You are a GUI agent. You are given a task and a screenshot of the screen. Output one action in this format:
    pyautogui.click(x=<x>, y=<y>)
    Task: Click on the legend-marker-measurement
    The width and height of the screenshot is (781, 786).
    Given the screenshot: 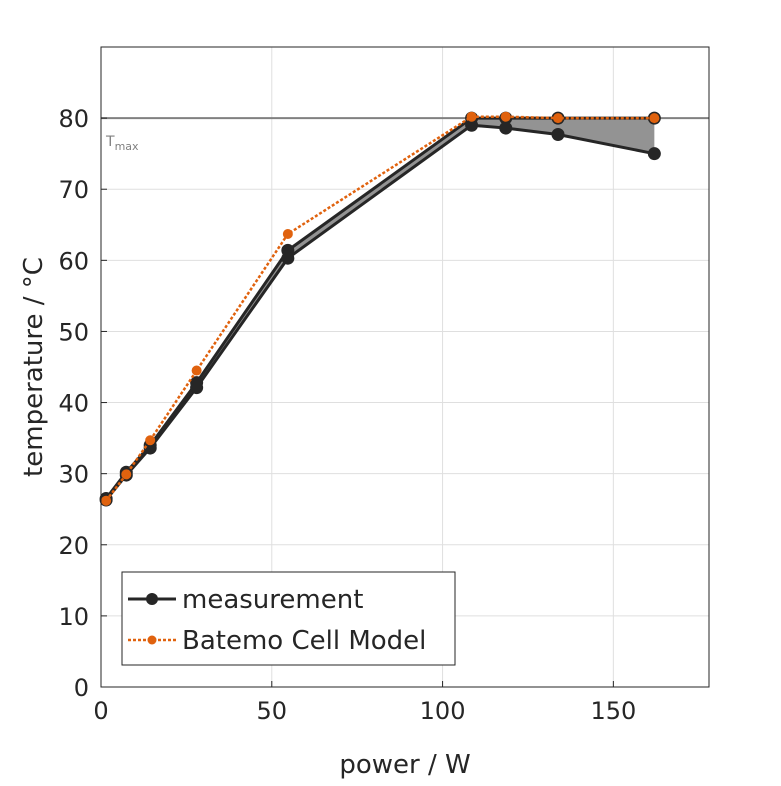 What is the action you would take?
    pyautogui.click(x=152, y=599)
    